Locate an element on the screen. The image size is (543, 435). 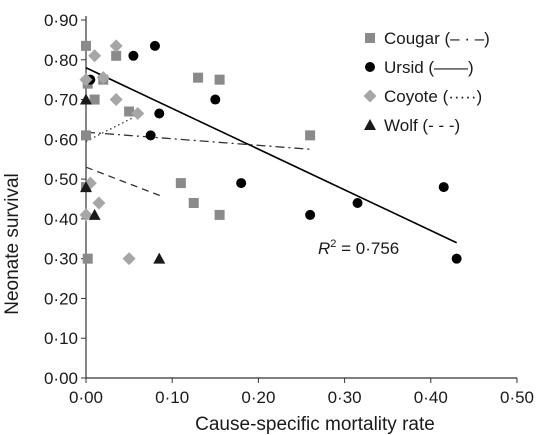
r-superscript: 2 is located at coordinates (333, 244).